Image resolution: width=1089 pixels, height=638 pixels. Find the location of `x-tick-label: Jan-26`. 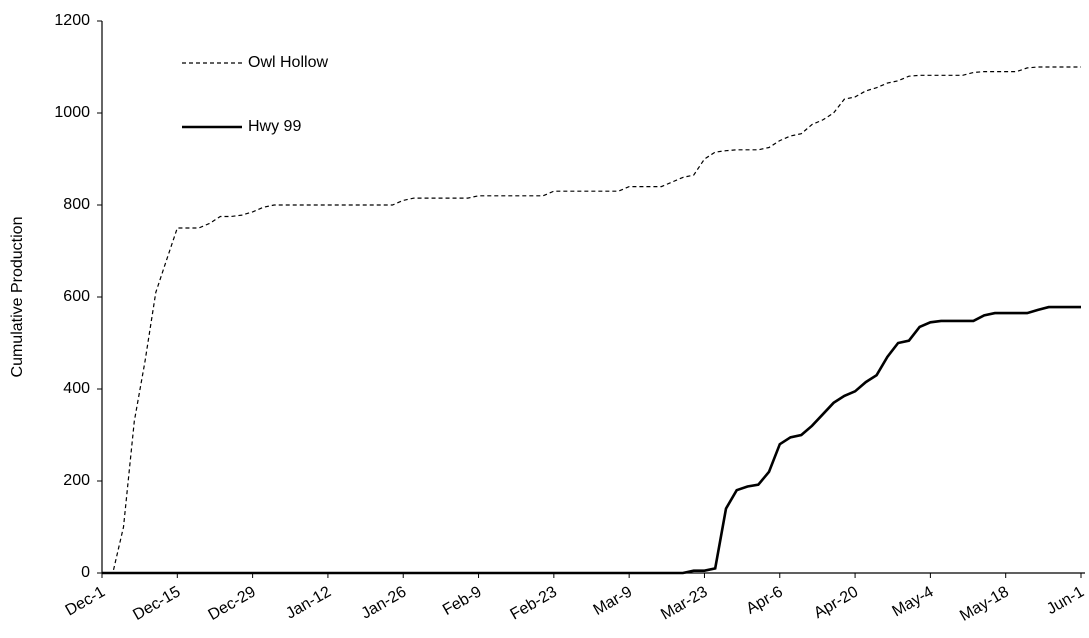

x-tick-label: Jan-26 is located at coordinates (383, 602).